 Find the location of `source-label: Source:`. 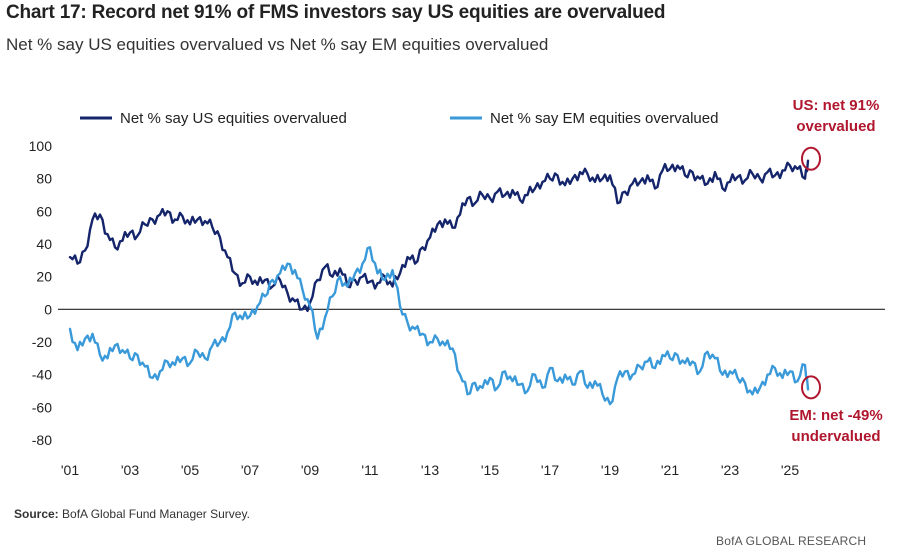

source-label: Source: is located at coordinates (36, 514).